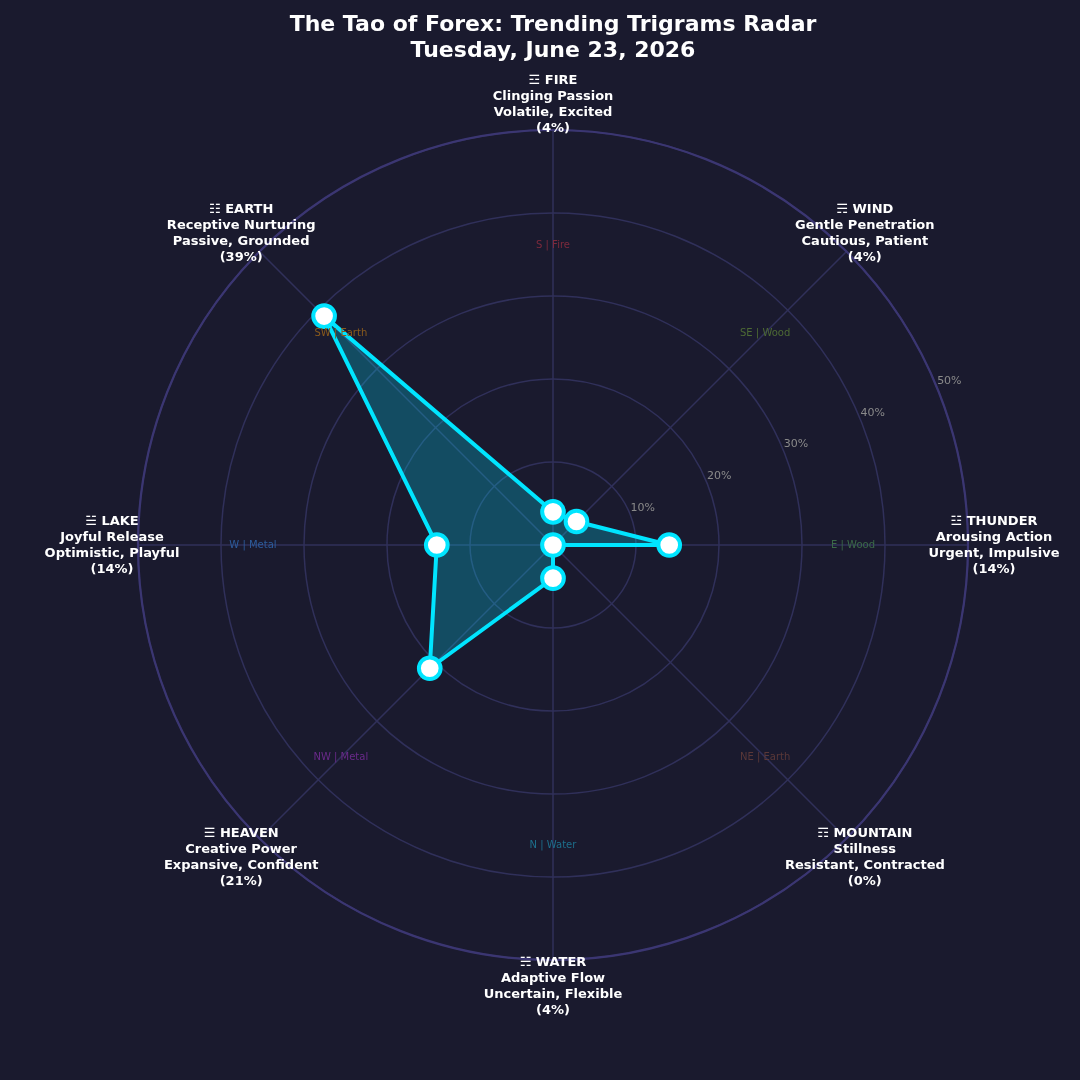 This screenshot has height=1080, width=1080. I want to click on spoke-label: ☰ HEAVEN Creative Power Expansive, Confident (21%), so click(241, 856).